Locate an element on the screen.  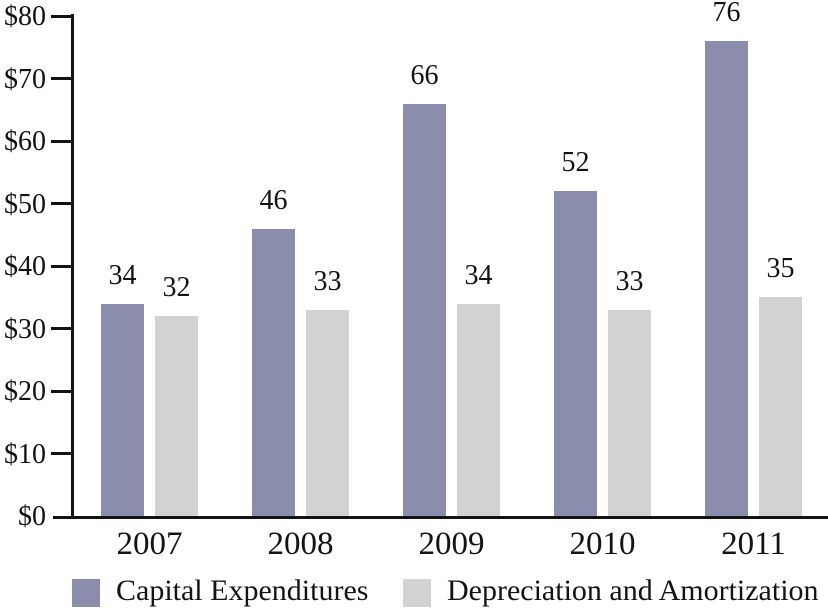
bar-depreciation-and-amortization-2011 is located at coordinates (780, 406).